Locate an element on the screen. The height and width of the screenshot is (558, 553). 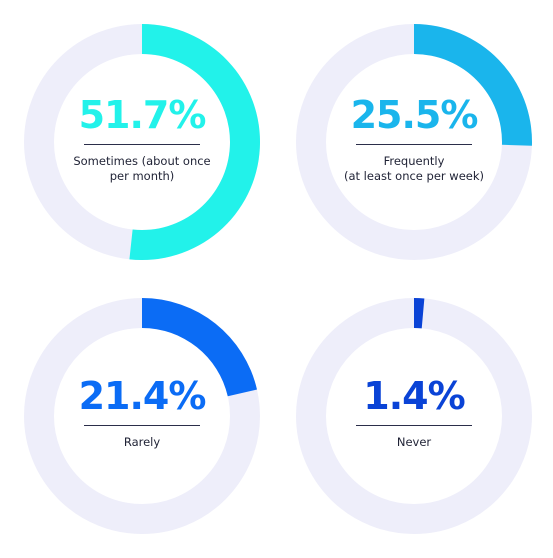
donut-segment-rarely is located at coordinates (199, 347).